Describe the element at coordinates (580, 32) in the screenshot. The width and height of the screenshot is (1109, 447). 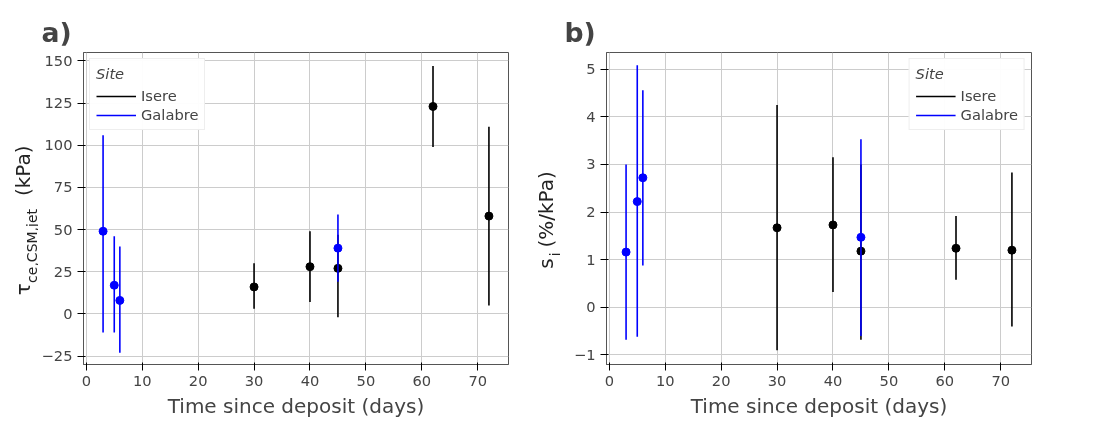
I see `chart-title: b)` at that location.